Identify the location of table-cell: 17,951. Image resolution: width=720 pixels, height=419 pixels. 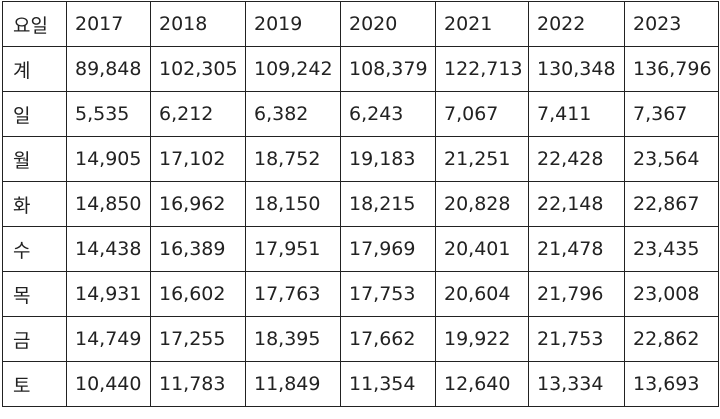
(293, 249).